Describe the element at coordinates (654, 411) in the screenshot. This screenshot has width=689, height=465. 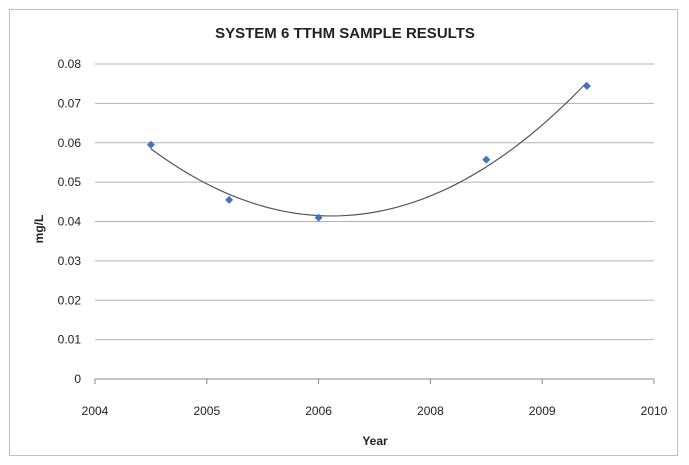
I see `x-tick-label: 2010` at that location.